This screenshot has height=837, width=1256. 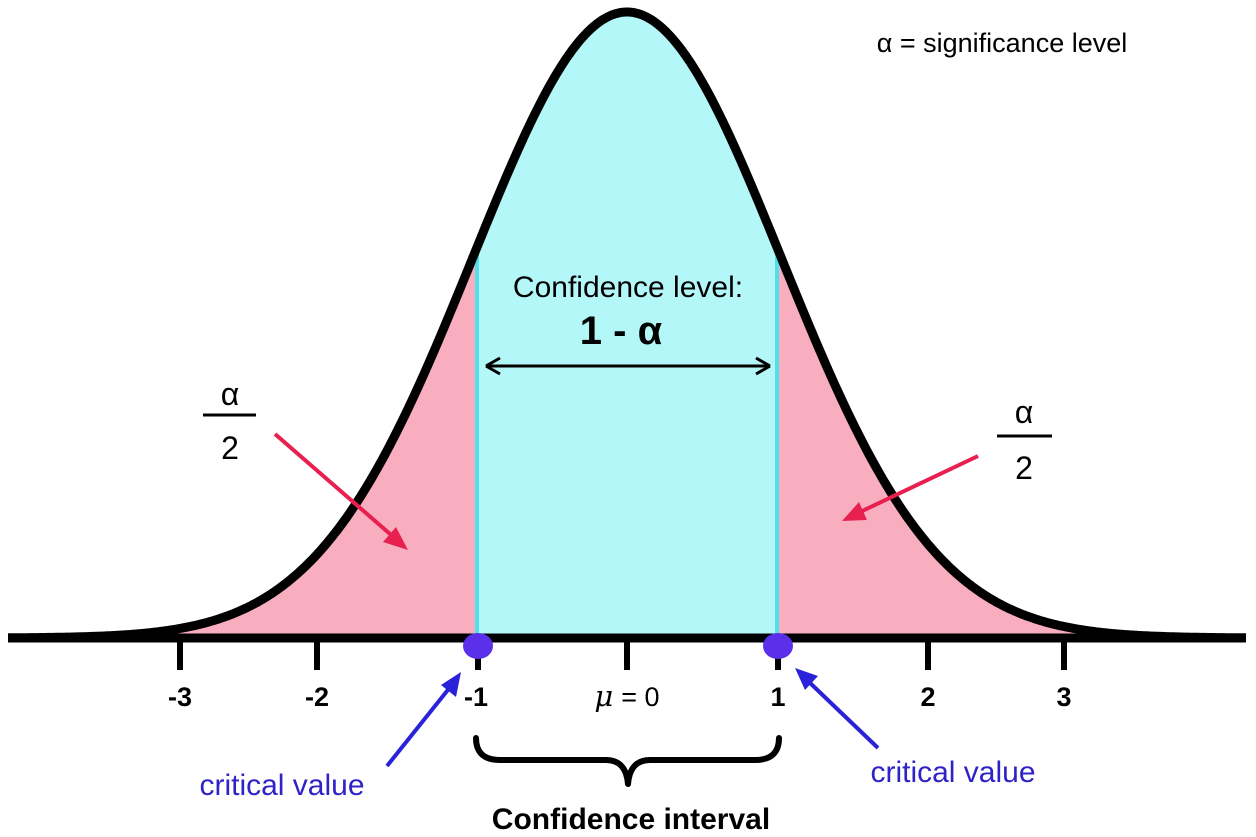 I want to click on tick-label-neg3: -3, so click(x=180, y=697).